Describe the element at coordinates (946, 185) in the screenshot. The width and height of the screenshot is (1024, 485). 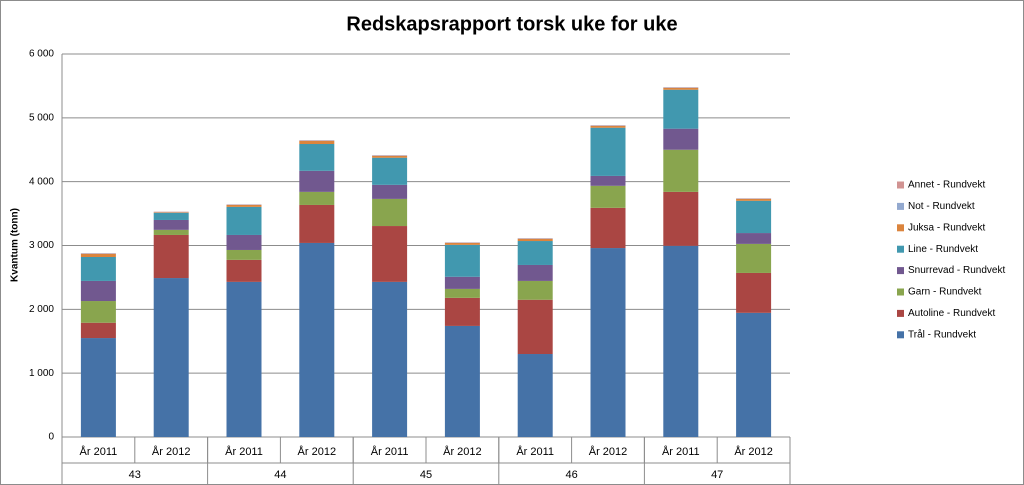
I see `legend-label: Annet - Rundvekt` at that location.